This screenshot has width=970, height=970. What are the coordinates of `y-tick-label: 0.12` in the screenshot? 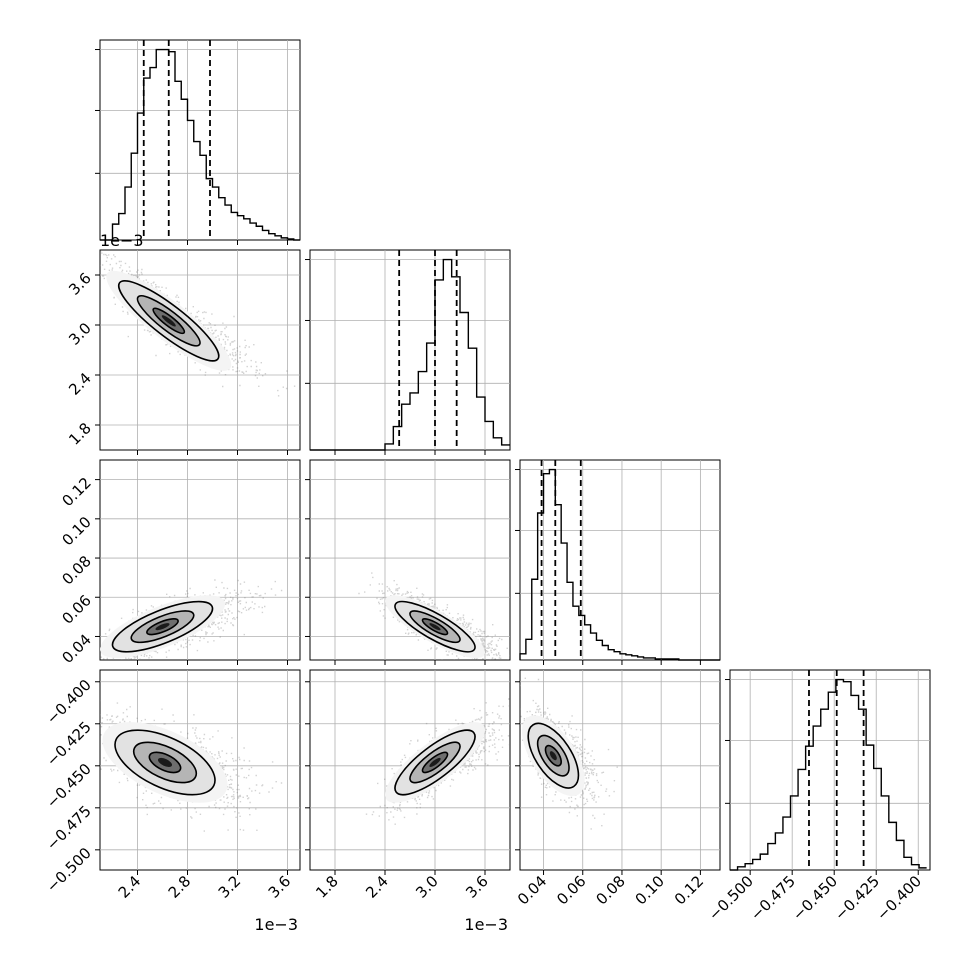 It's located at (76, 492).